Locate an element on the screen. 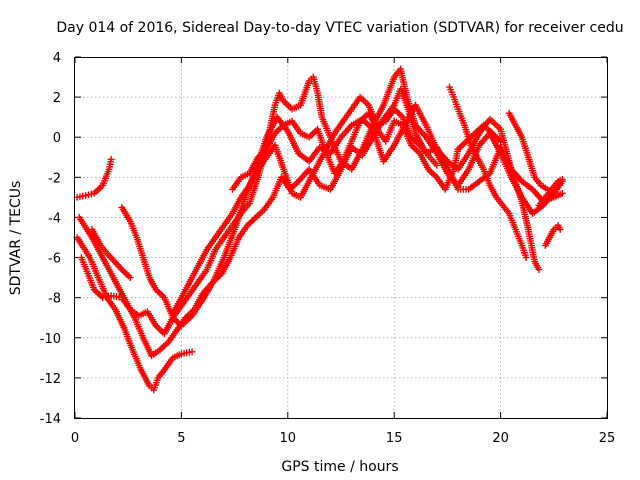  y-tick-label: 0 is located at coordinates (57, 138).